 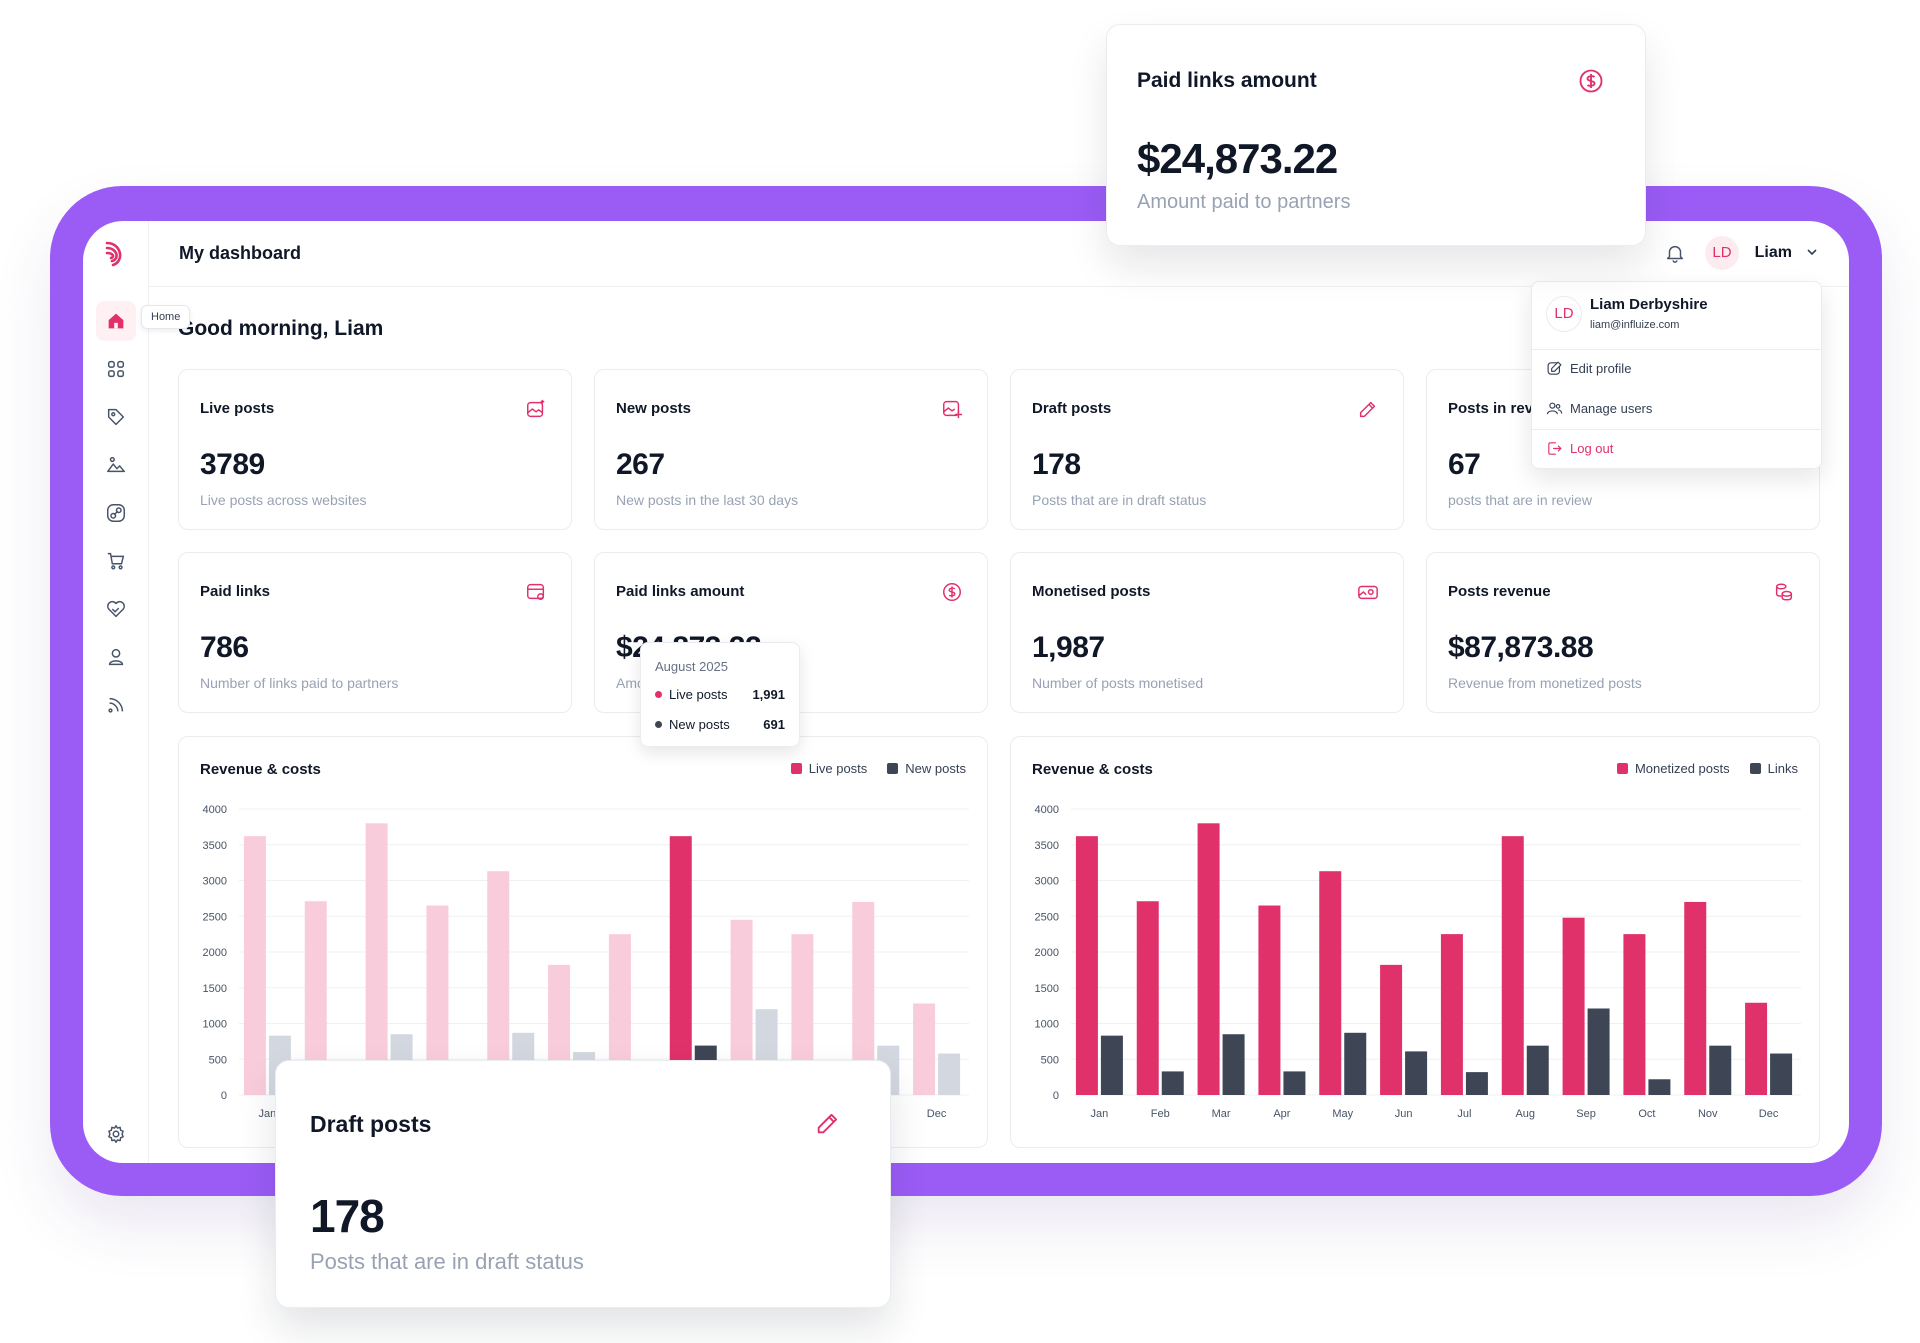 I want to click on stat-subtitle: Number of posts monetised, so click(x=1118, y=683).